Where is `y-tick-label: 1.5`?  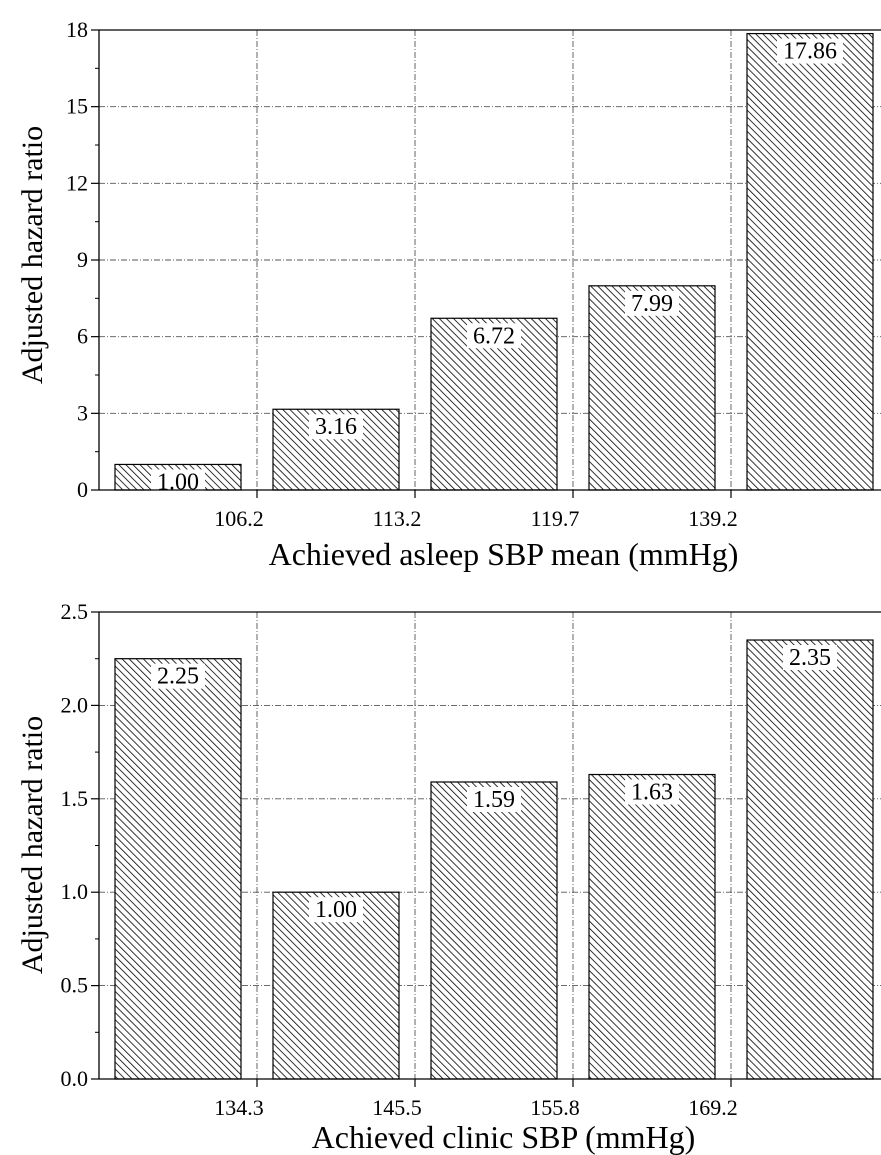
y-tick-label: 1.5 is located at coordinates (75, 798).